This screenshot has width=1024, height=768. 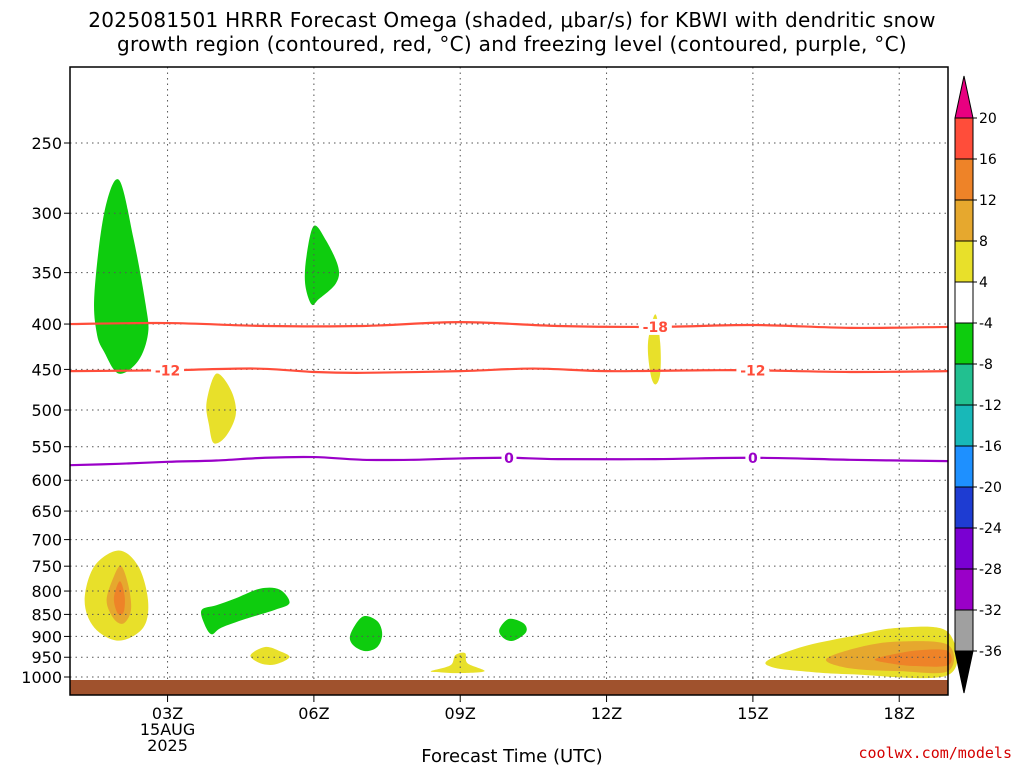 What do you see at coordinates (988, 160) in the screenshot?
I see `colorbar-label: 16` at bounding box center [988, 160].